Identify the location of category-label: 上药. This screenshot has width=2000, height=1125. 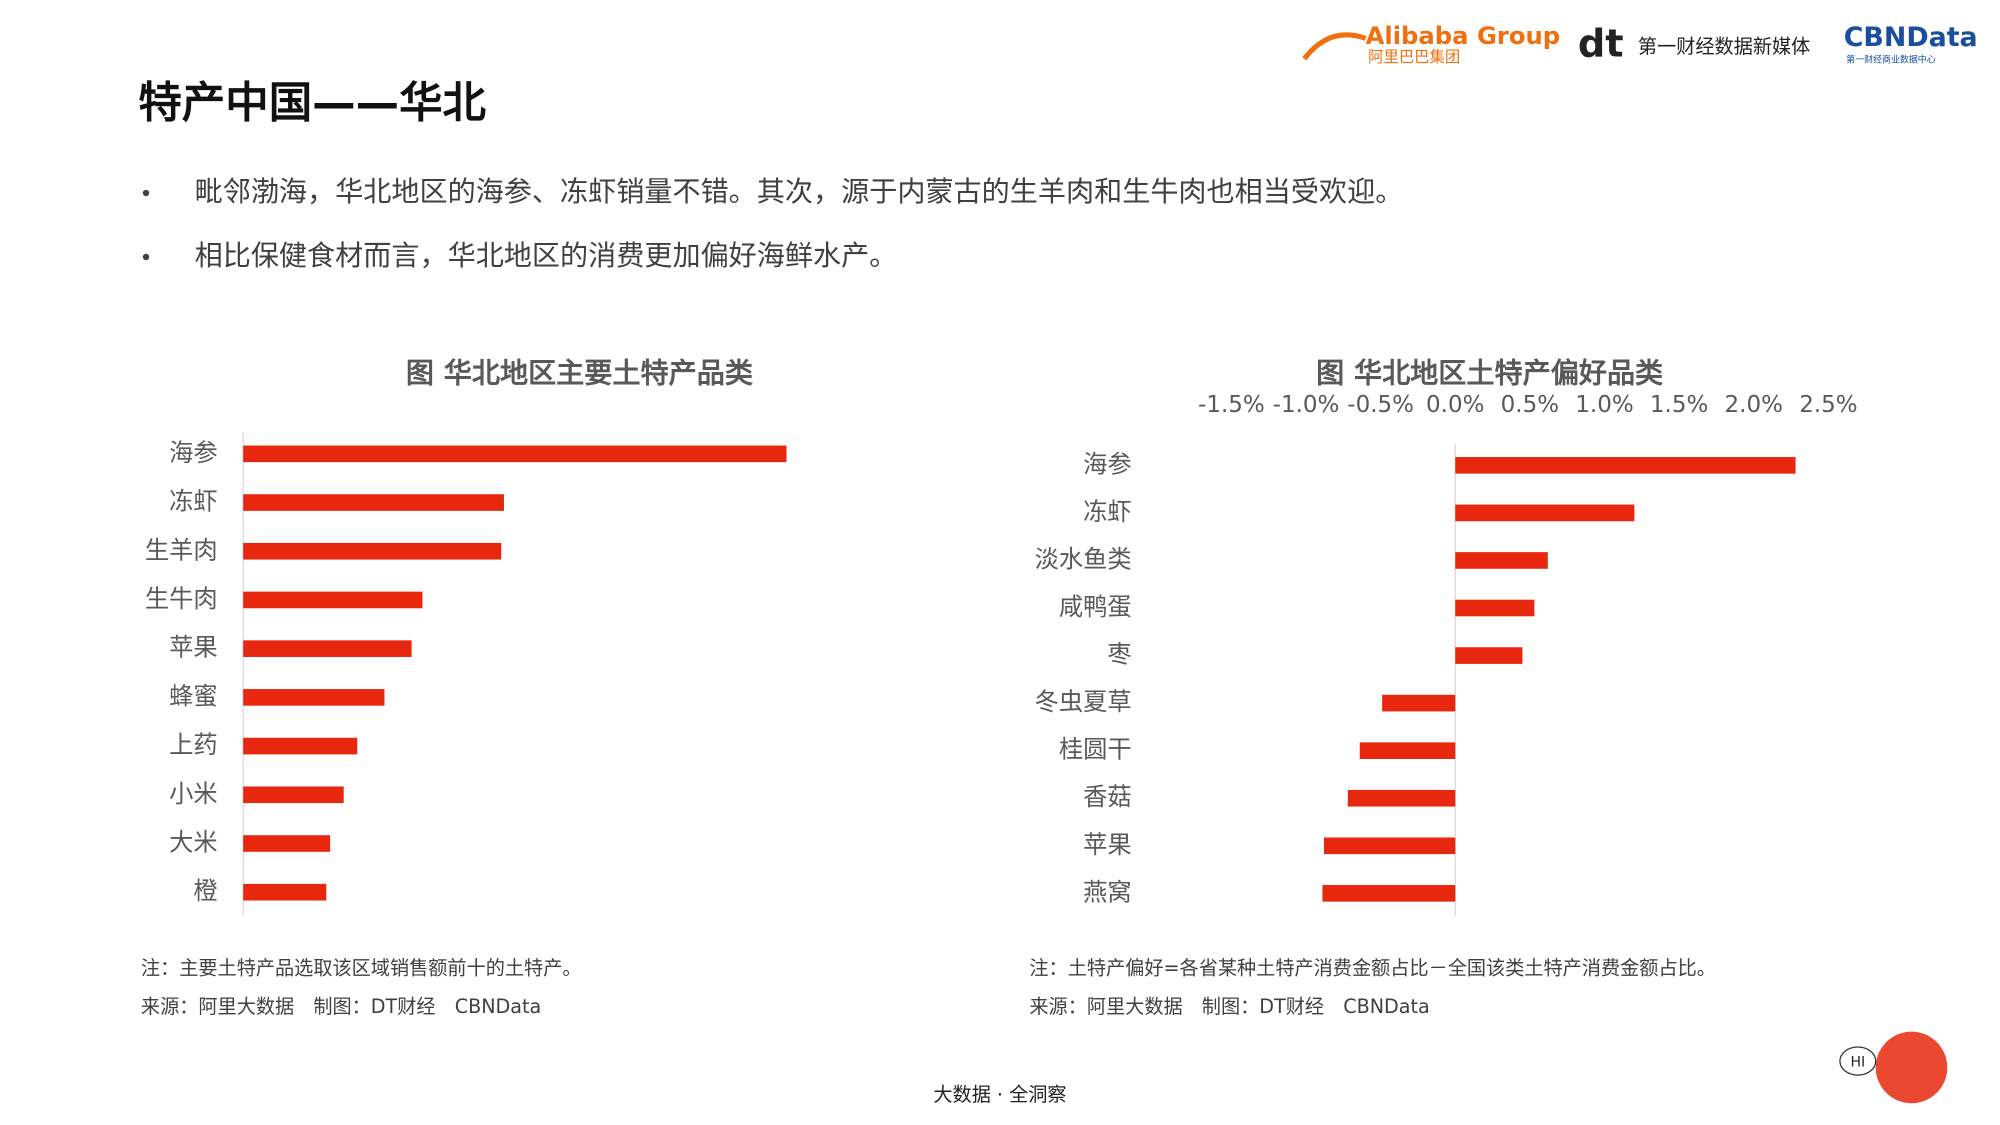
(193, 744).